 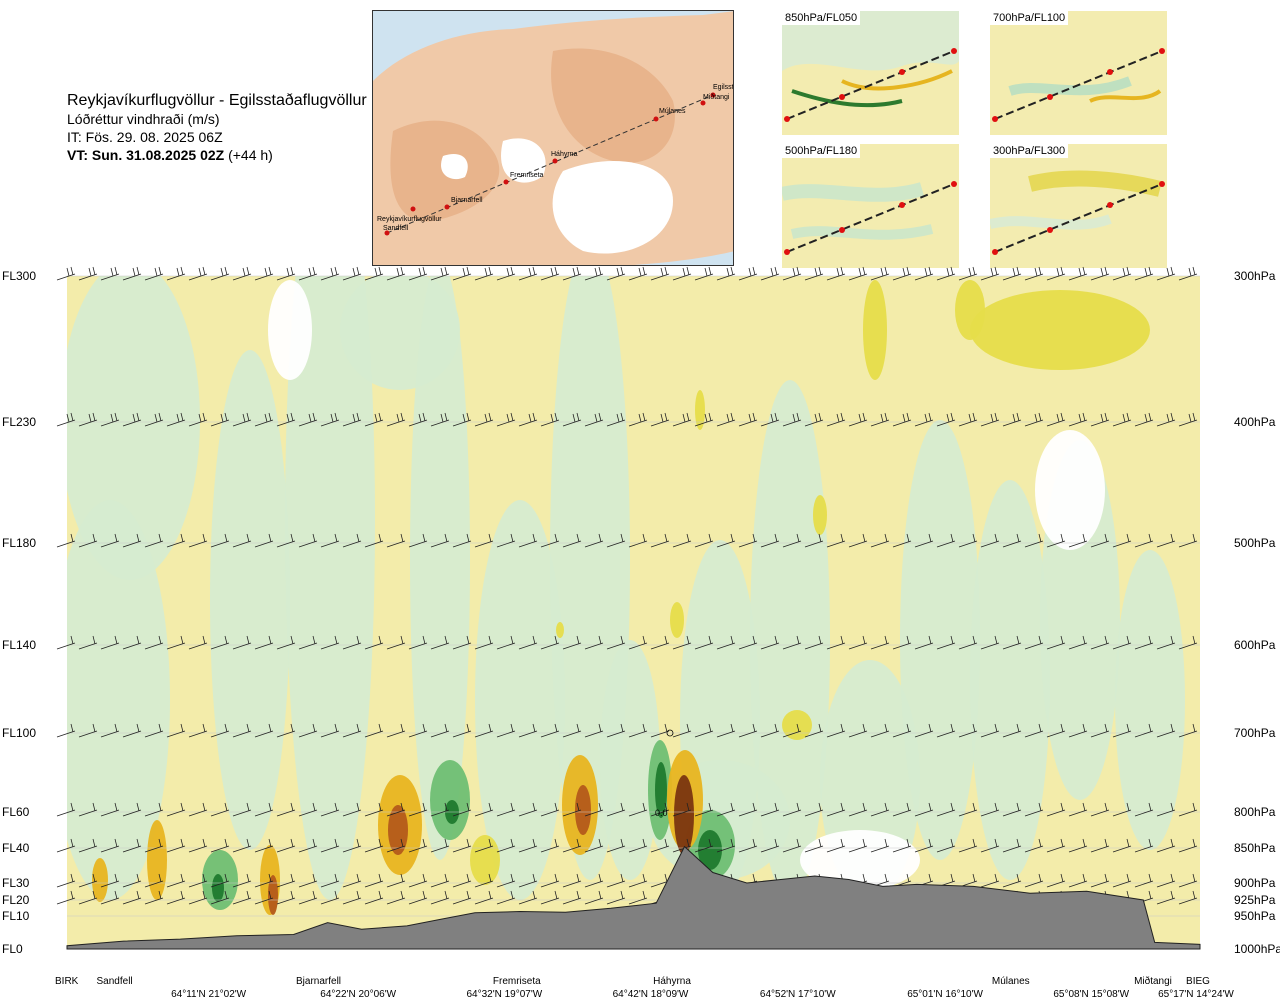 What do you see at coordinates (1078, 73) in the screenshot?
I see `thumbnail-700hpa: 700hPa/FL100` at bounding box center [1078, 73].